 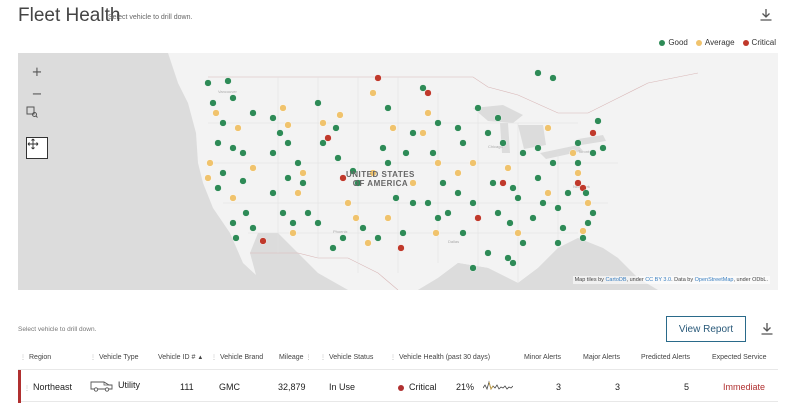 What do you see at coordinates (542, 357) in the screenshot?
I see `col-minor-alerts: Minor Alerts` at bounding box center [542, 357].